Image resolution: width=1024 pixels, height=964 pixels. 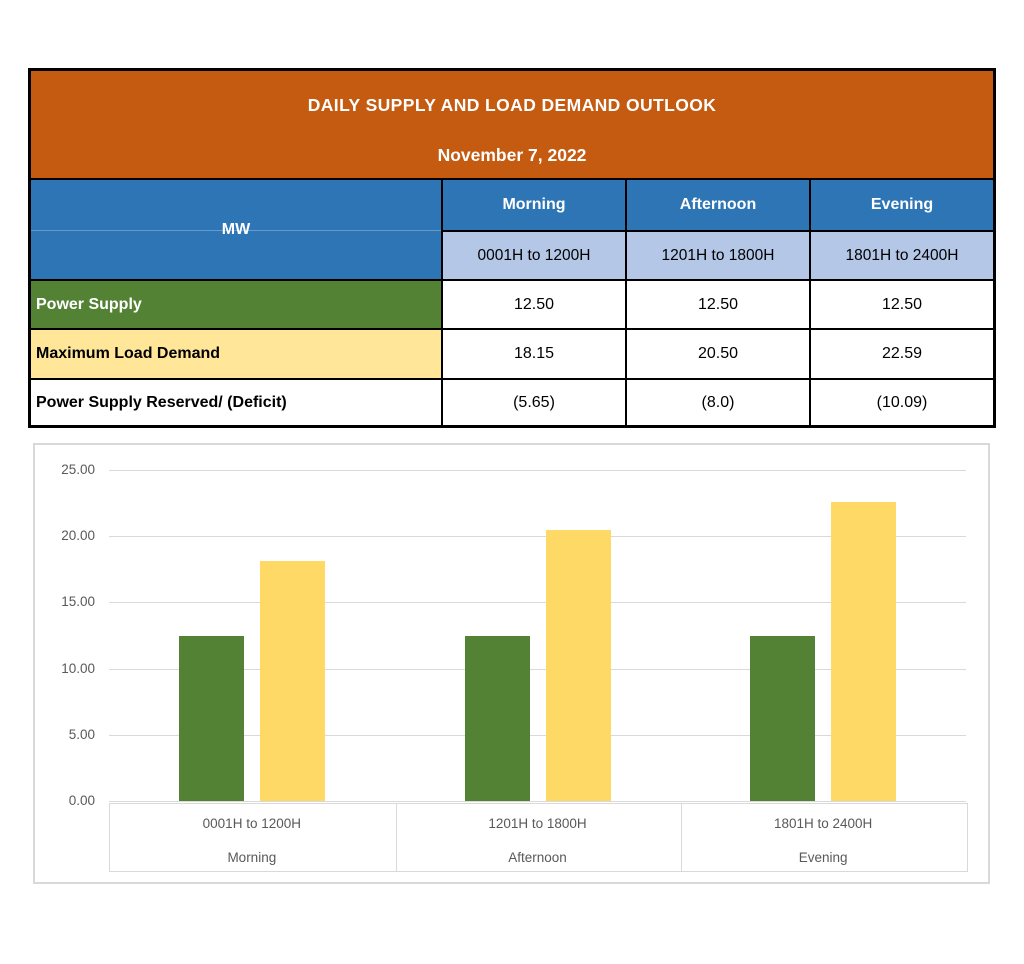 What do you see at coordinates (902, 402) in the screenshot?
I see `value-cell-reserve-evening: (10.09)` at bounding box center [902, 402].